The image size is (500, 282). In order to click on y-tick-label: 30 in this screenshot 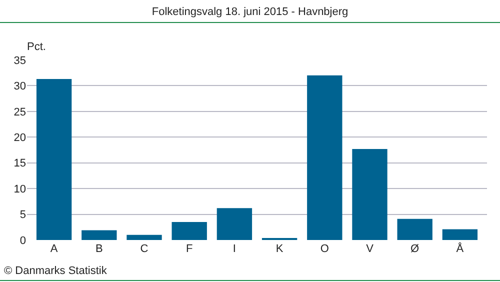, I will do `click(20, 86)`.